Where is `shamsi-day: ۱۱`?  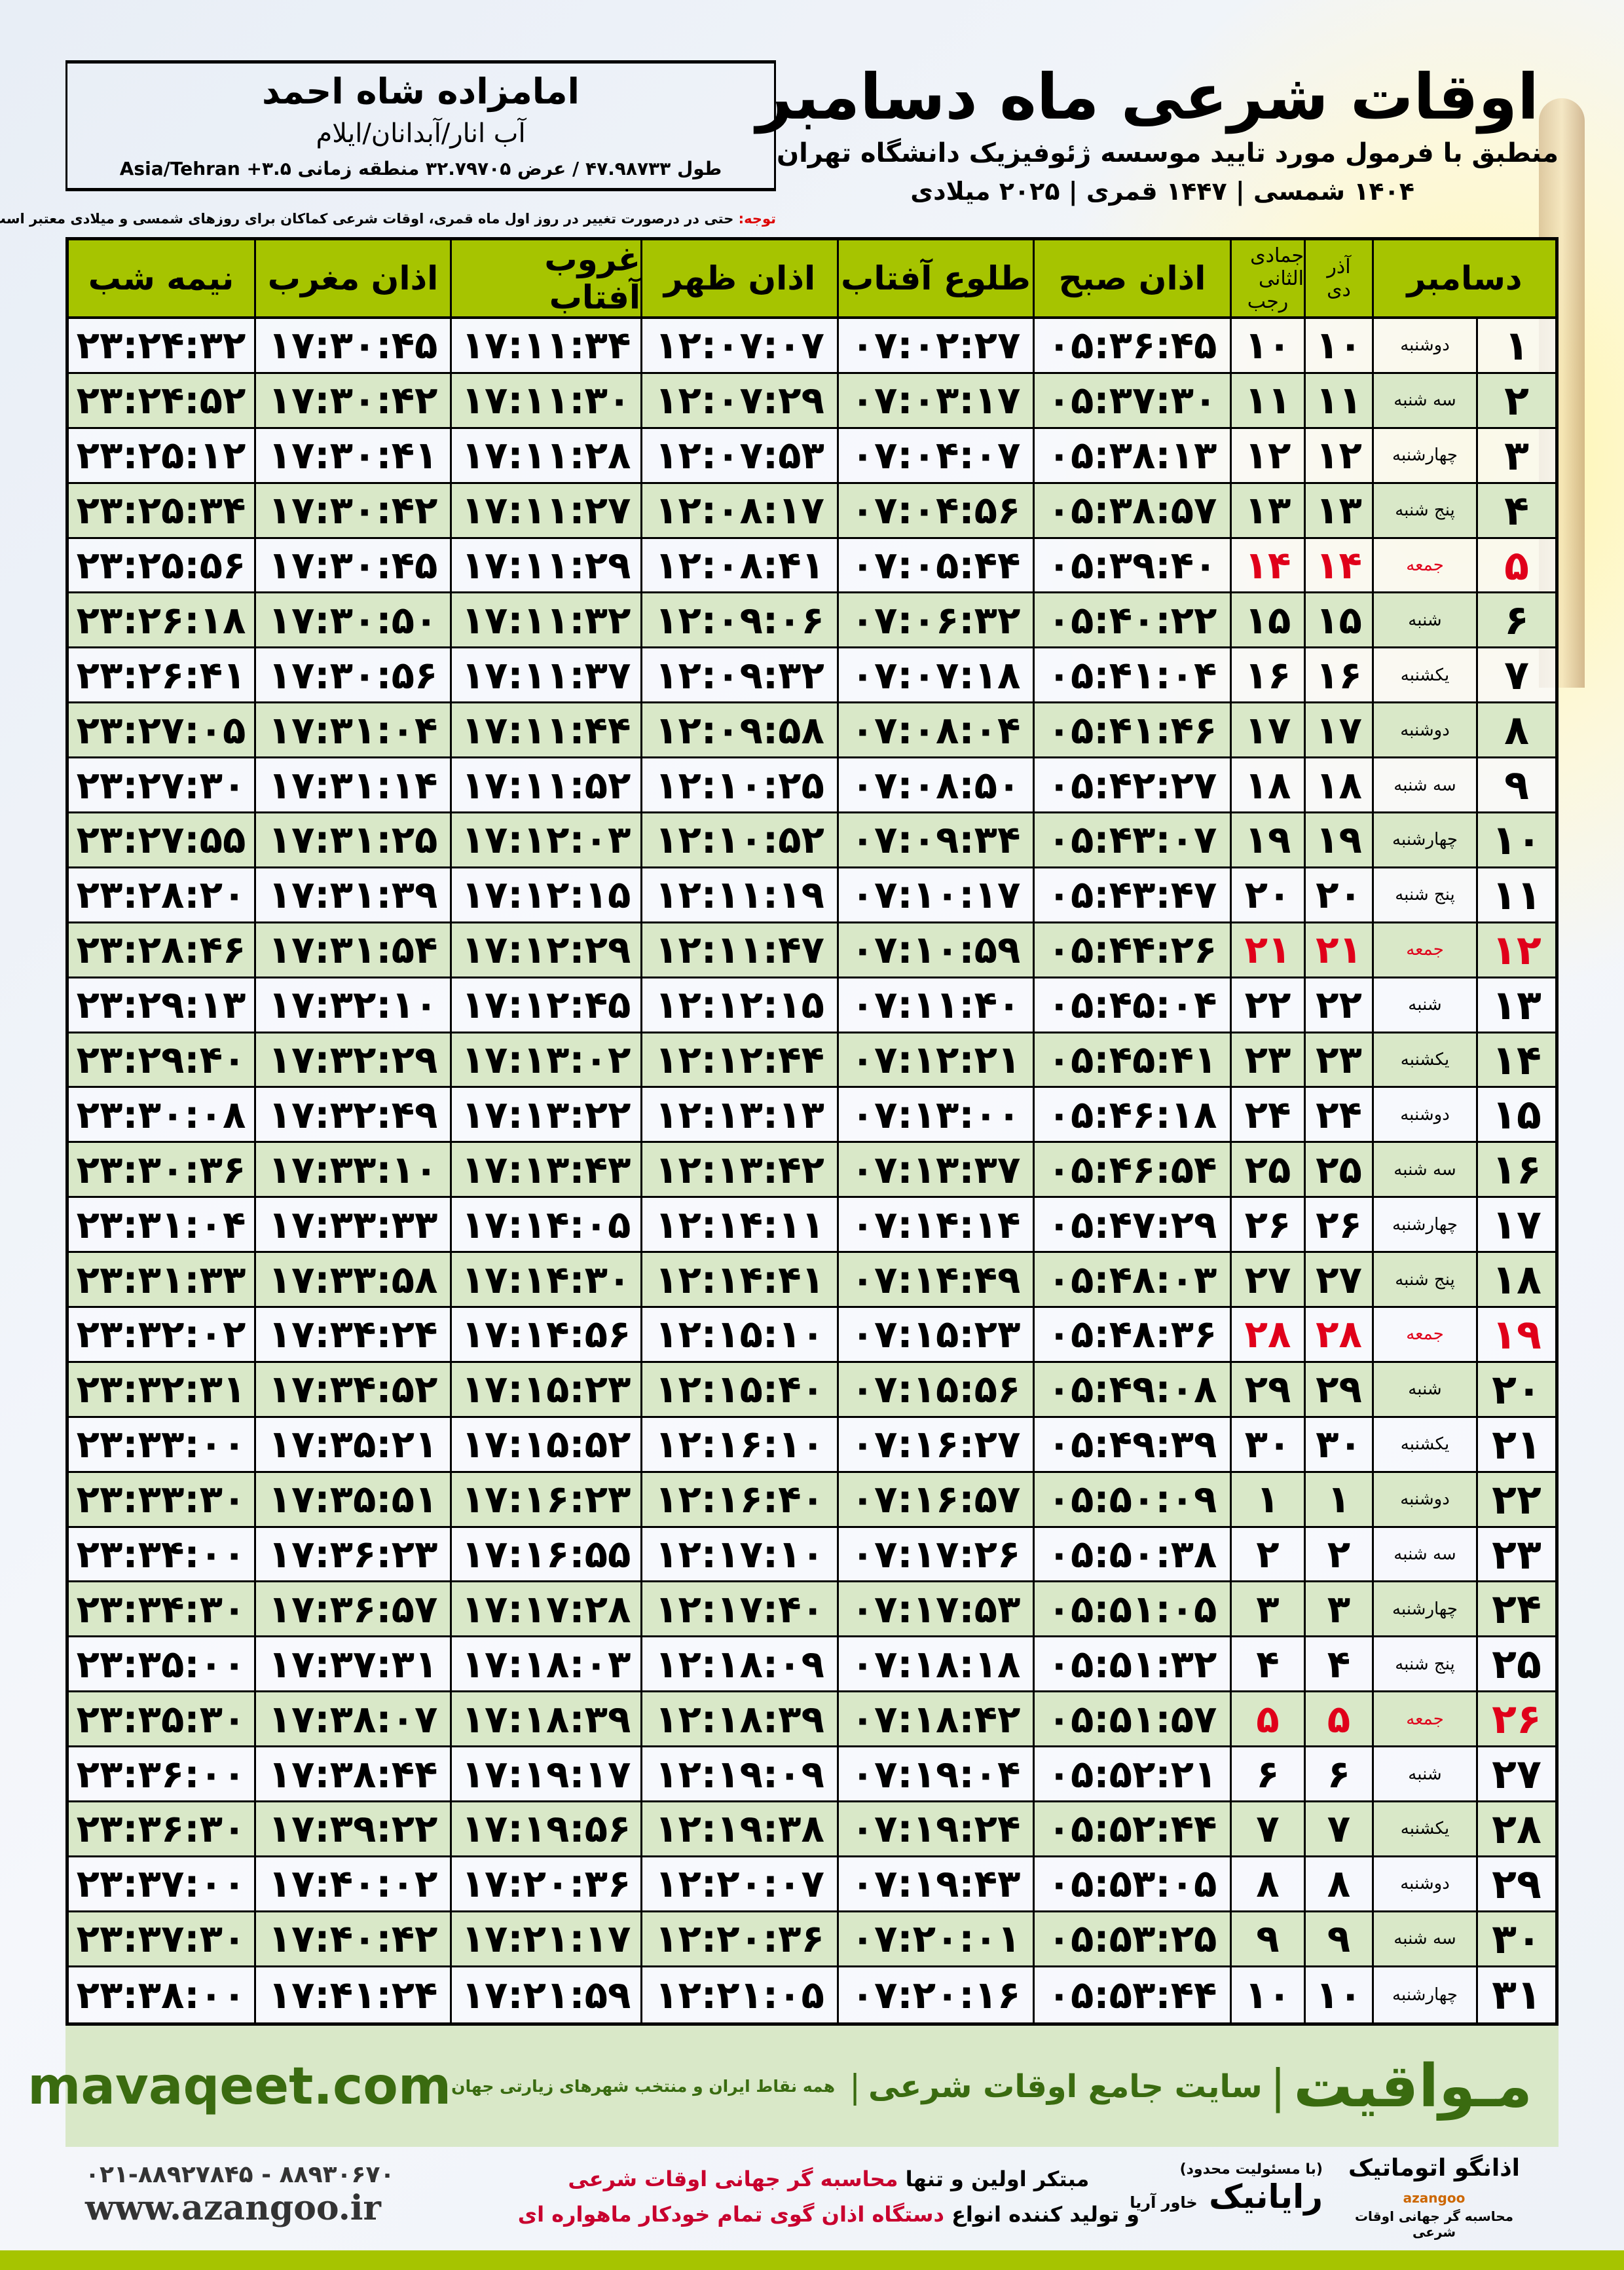
shamsi-day: ۱۱ is located at coordinates (1338, 400).